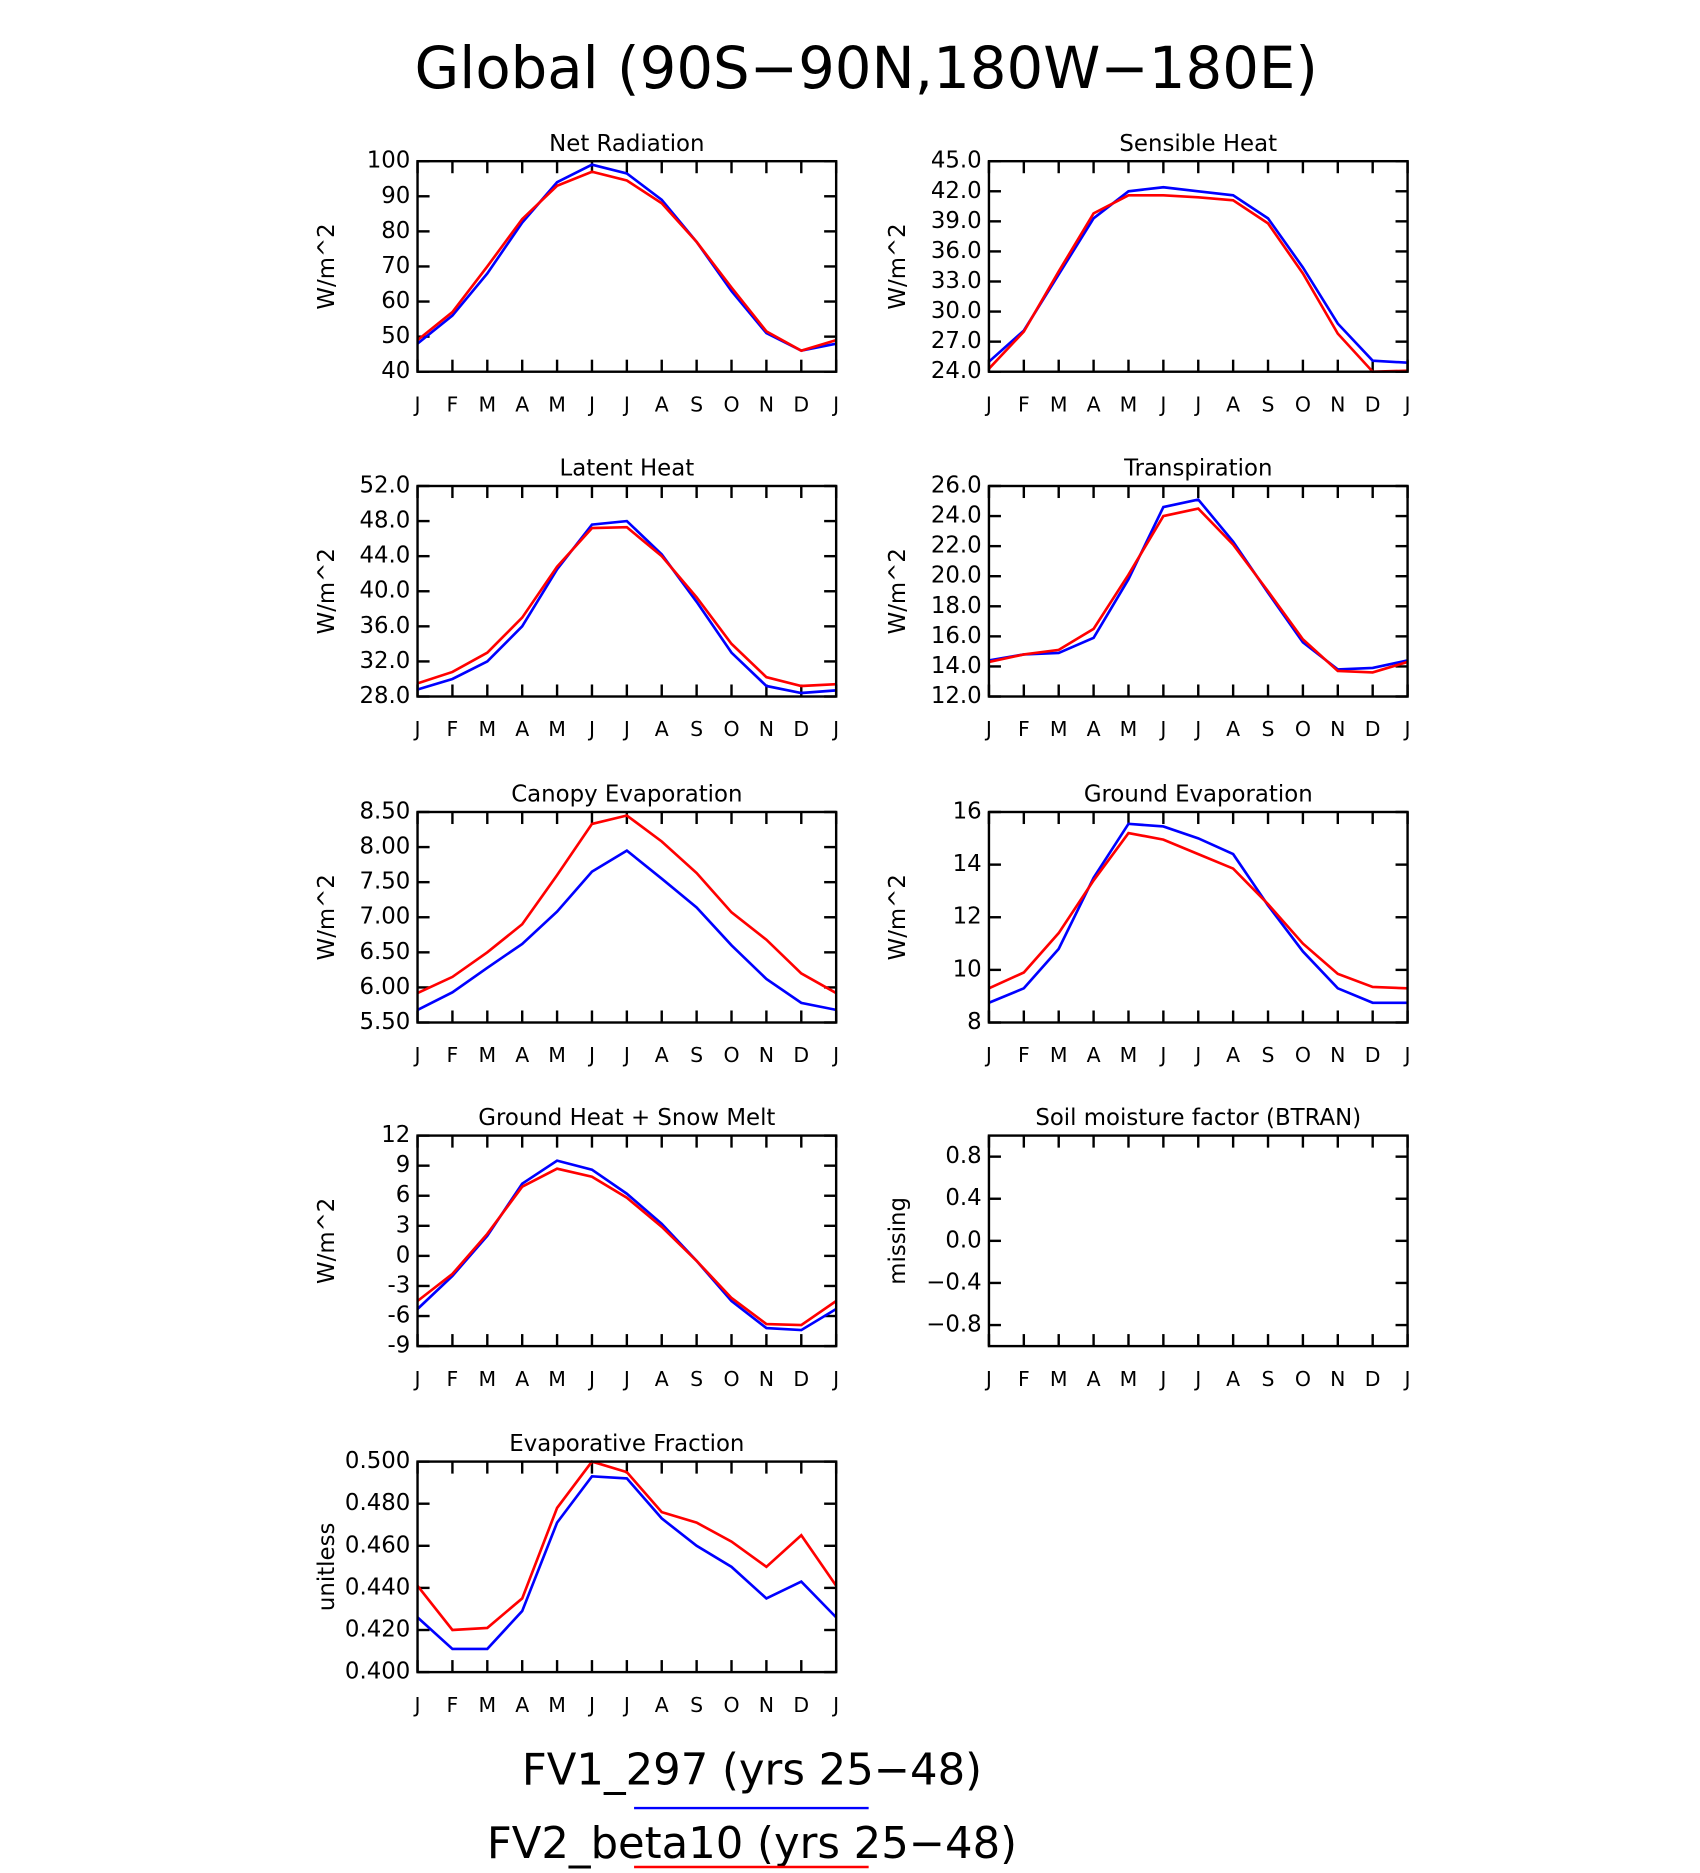  What do you see at coordinates (956, 696) in the screenshot?
I see `y-tick-label: 12.0` at bounding box center [956, 696].